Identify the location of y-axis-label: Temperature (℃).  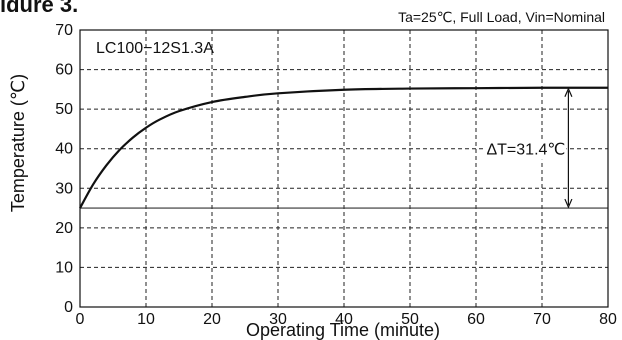
(18, 143).